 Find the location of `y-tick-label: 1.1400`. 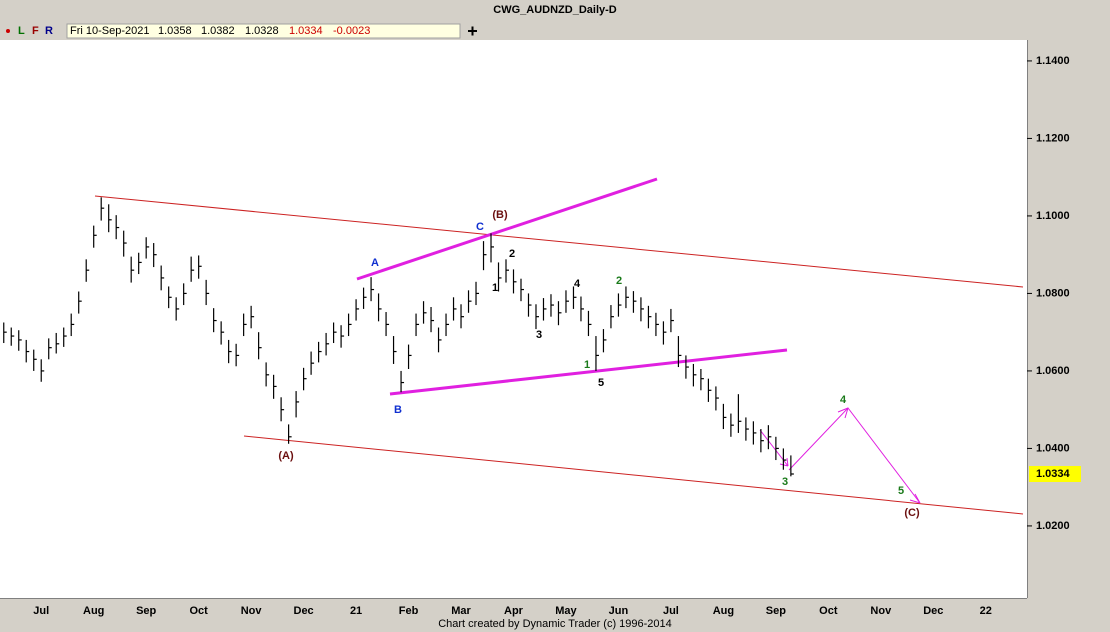

y-tick-label: 1.1400 is located at coordinates (1053, 61).